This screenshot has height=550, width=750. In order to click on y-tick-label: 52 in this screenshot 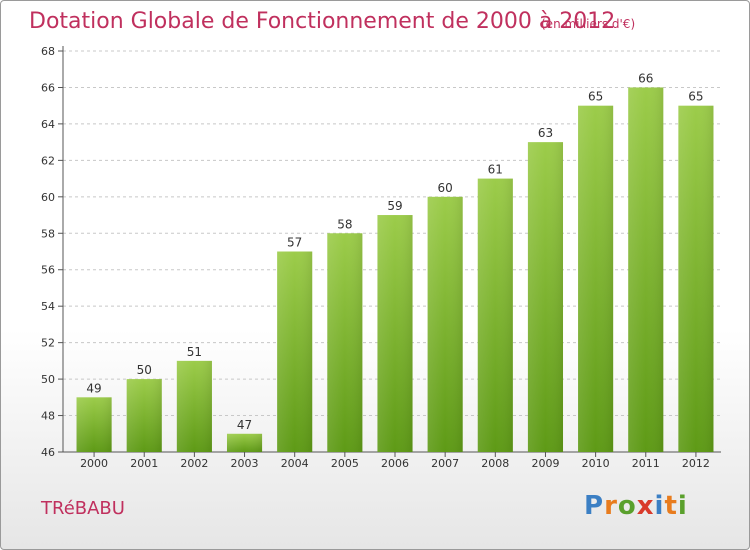, I will do `click(48, 343)`.